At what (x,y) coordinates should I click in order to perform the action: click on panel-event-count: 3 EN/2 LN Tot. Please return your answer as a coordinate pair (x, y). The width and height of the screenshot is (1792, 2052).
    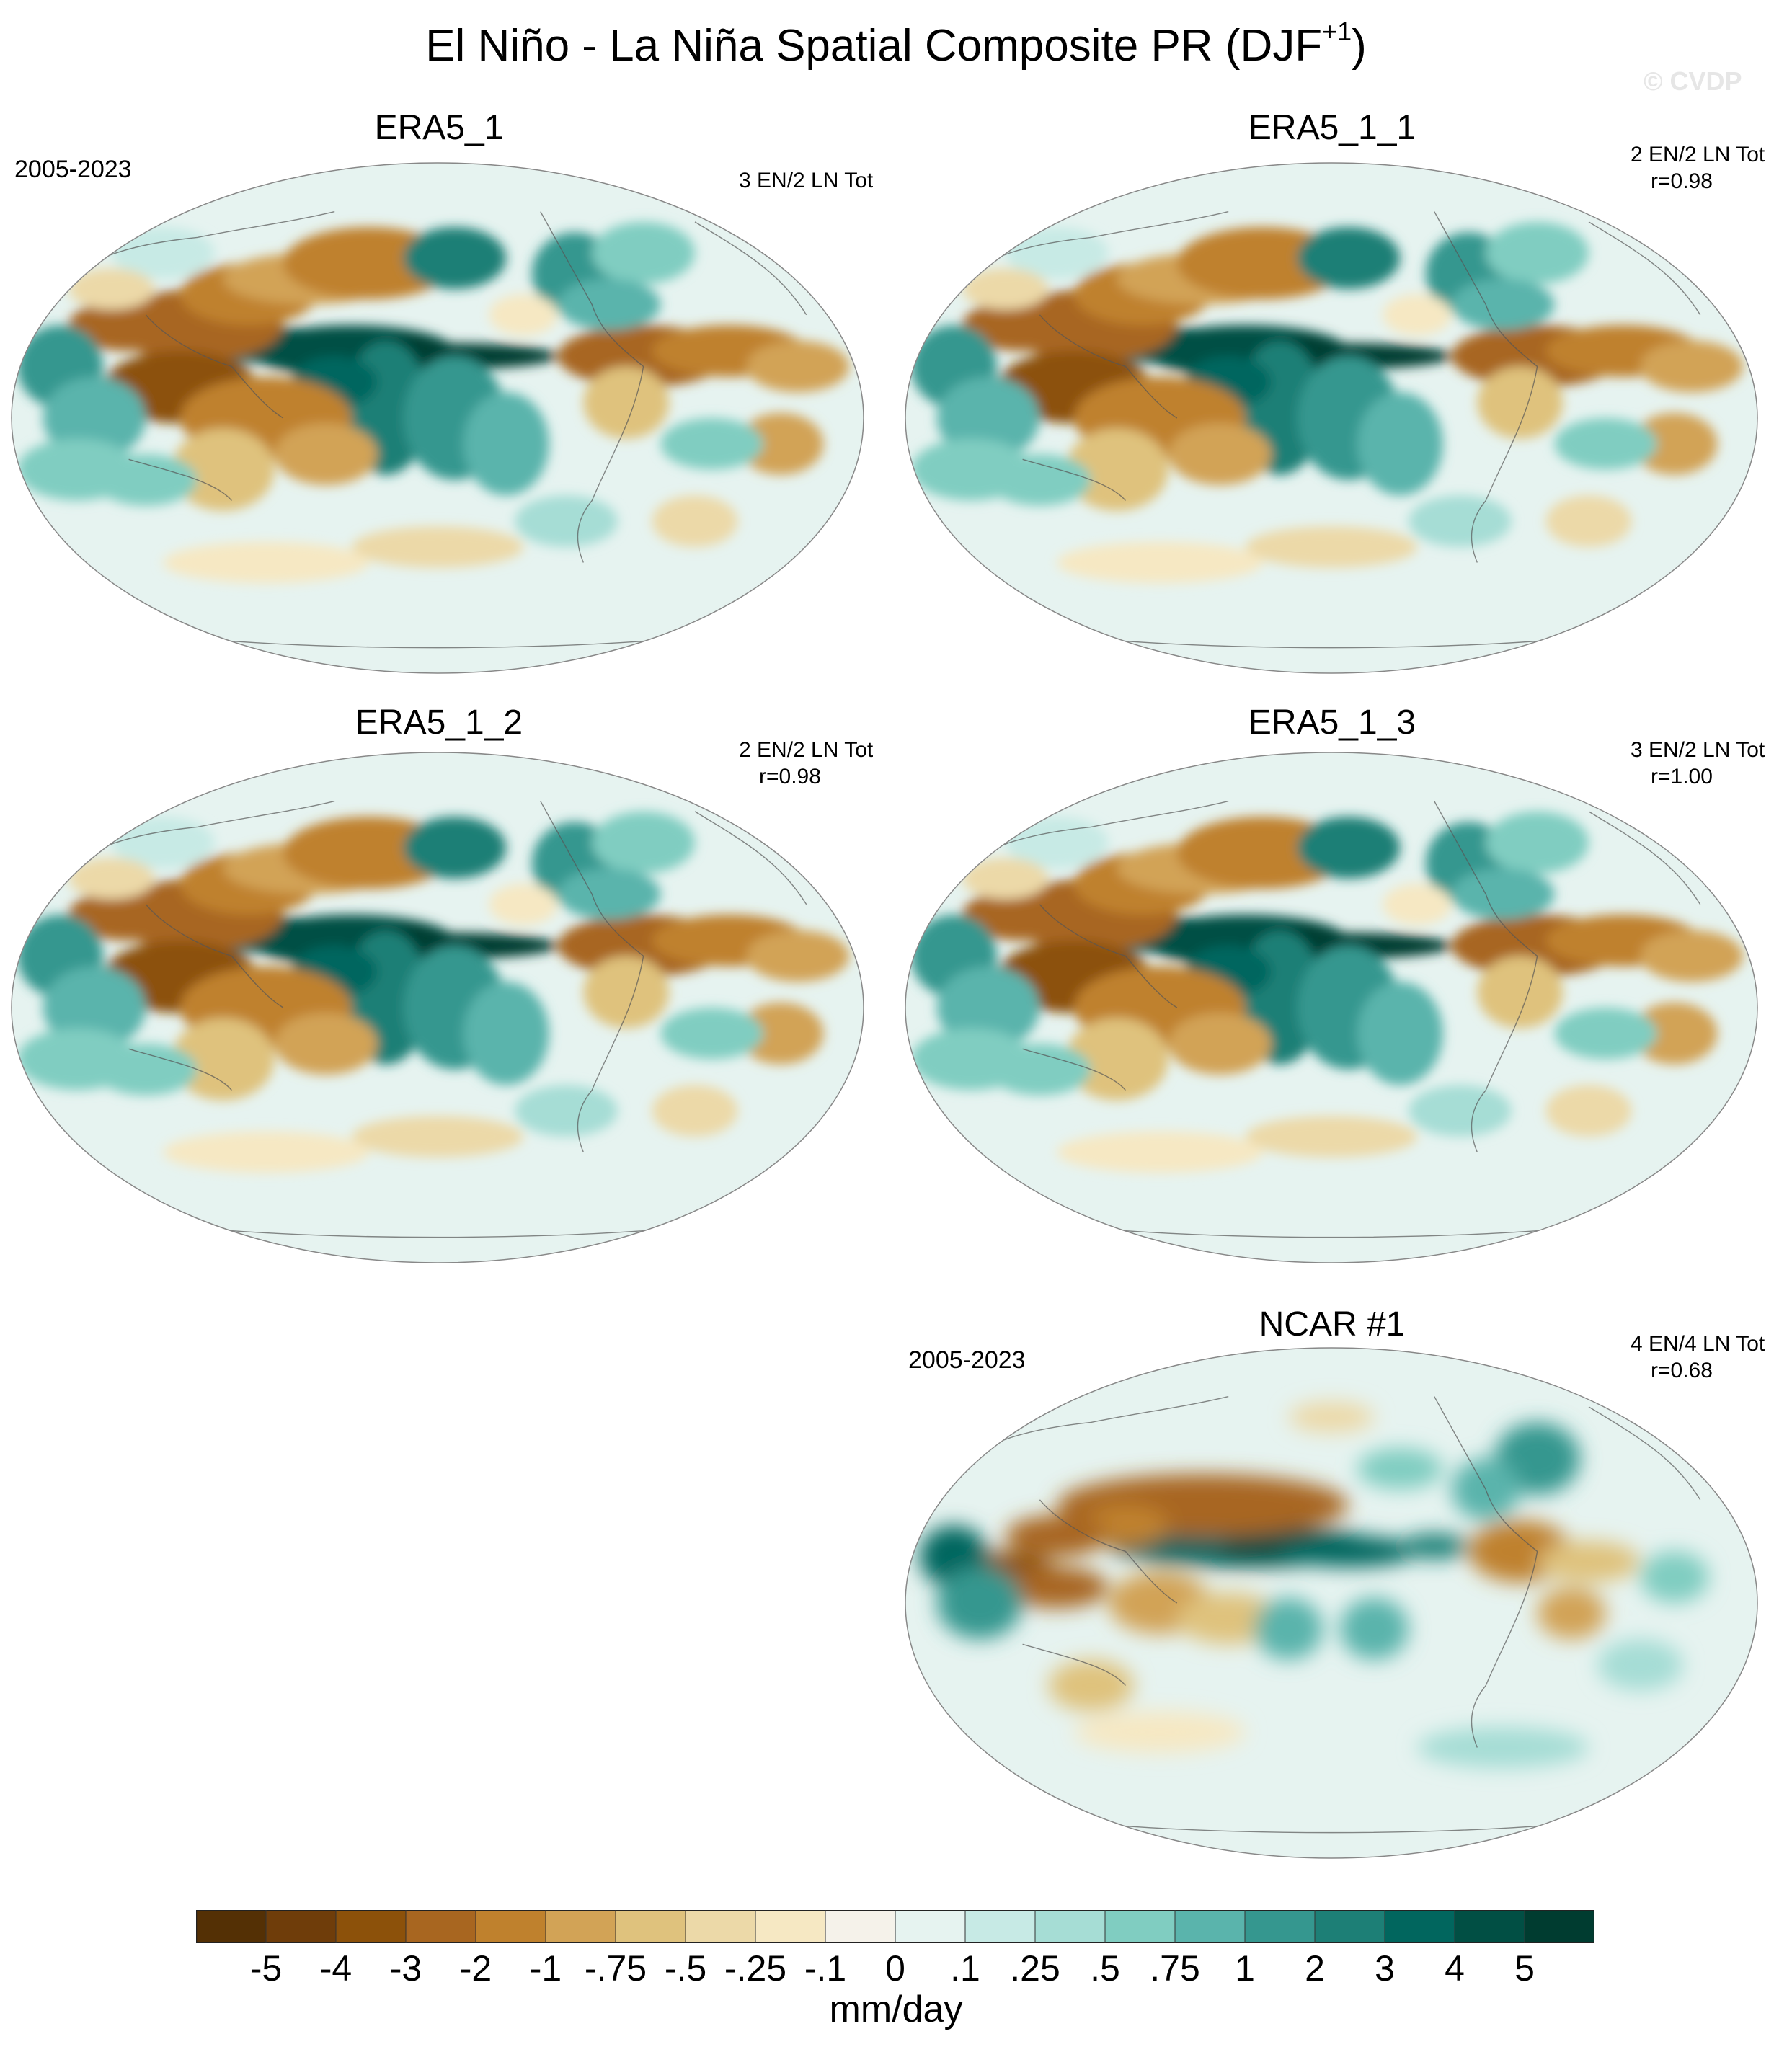
    Looking at the image, I should click on (807, 180).